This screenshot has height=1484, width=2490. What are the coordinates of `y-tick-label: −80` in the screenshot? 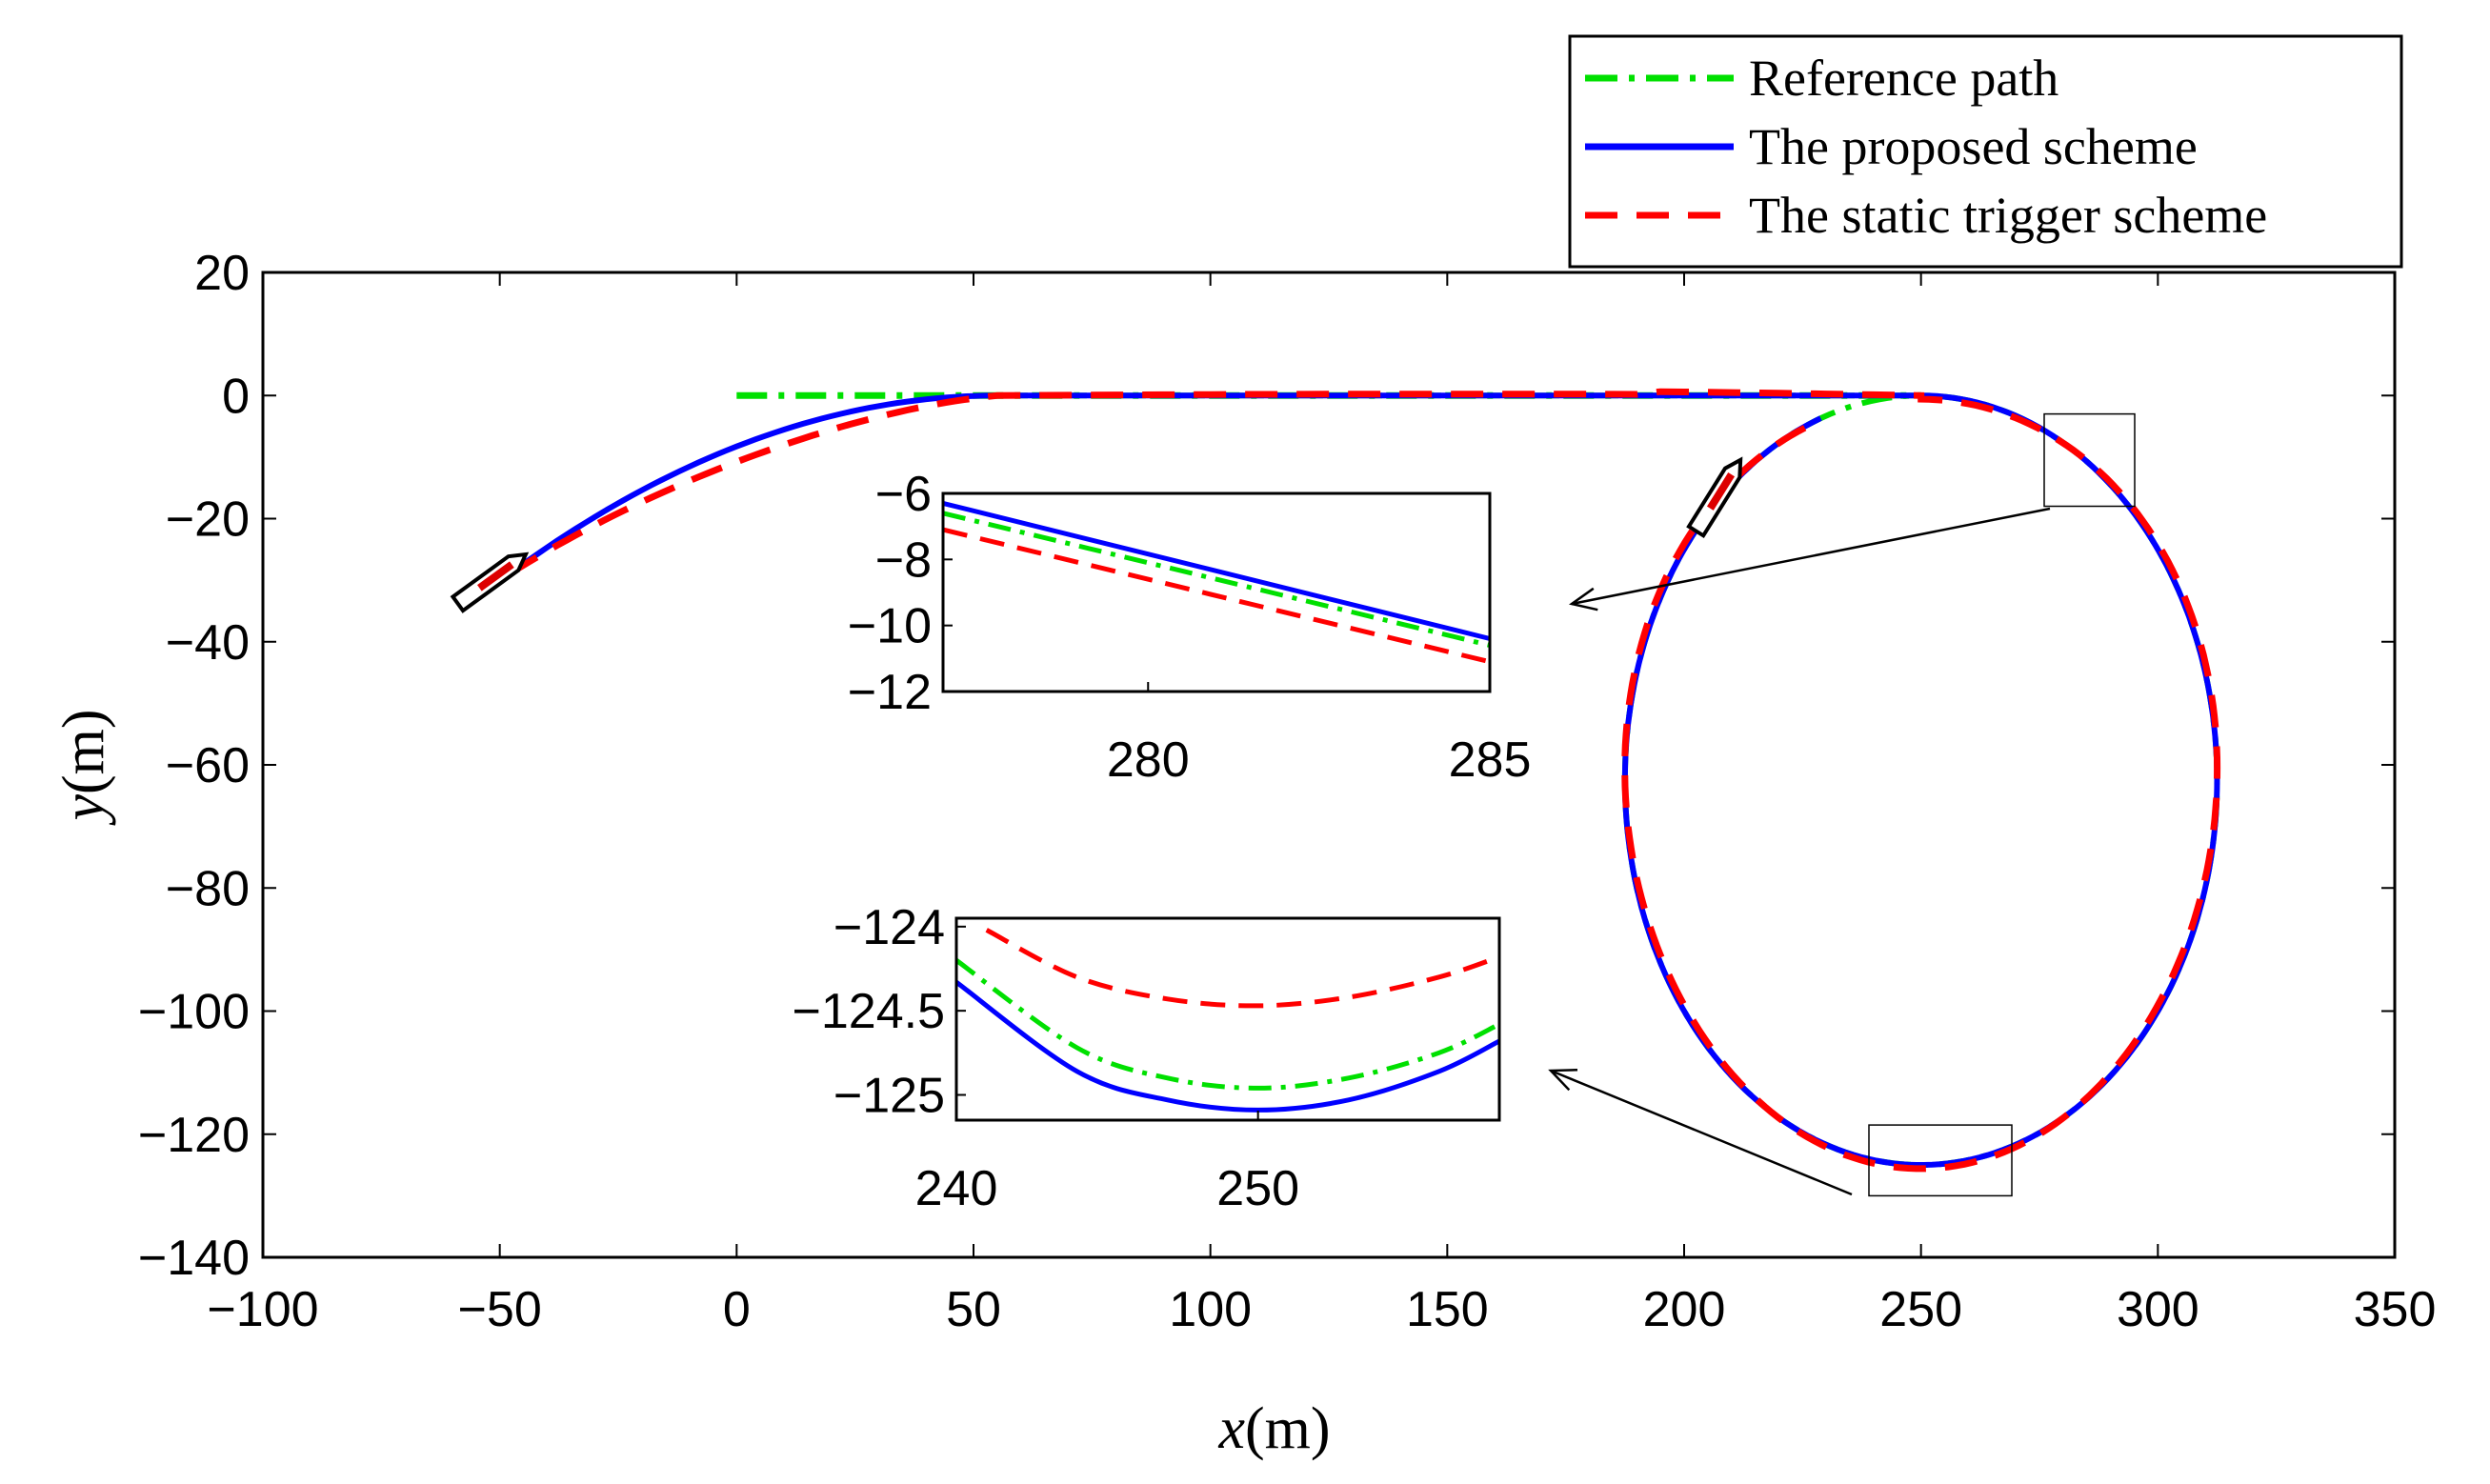 It's located at (208, 889).